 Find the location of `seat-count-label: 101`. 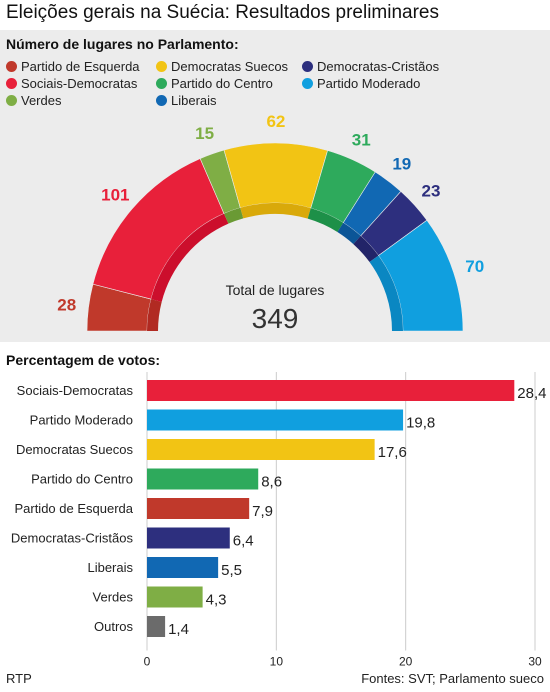

seat-count-label: 101 is located at coordinates (115, 195).